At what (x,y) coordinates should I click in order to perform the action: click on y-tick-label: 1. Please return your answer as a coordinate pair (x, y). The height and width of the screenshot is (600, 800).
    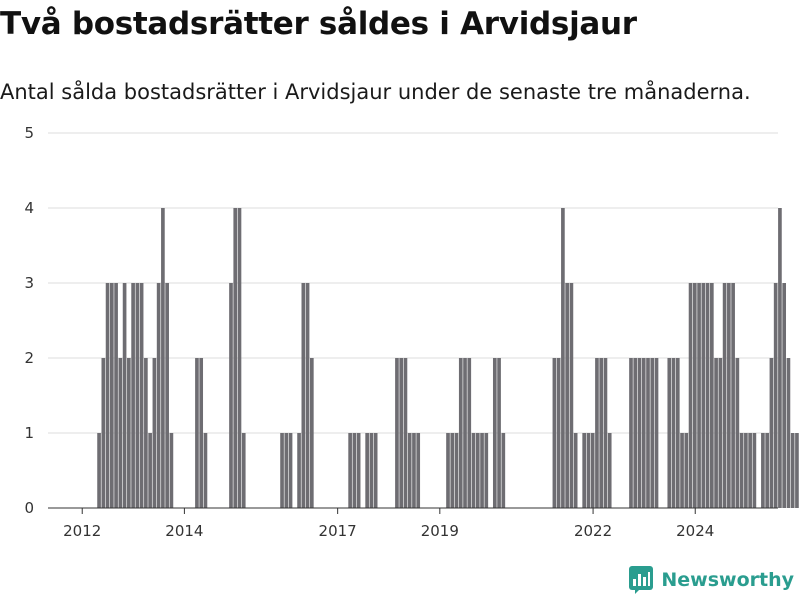
    Looking at the image, I should click on (29, 433).